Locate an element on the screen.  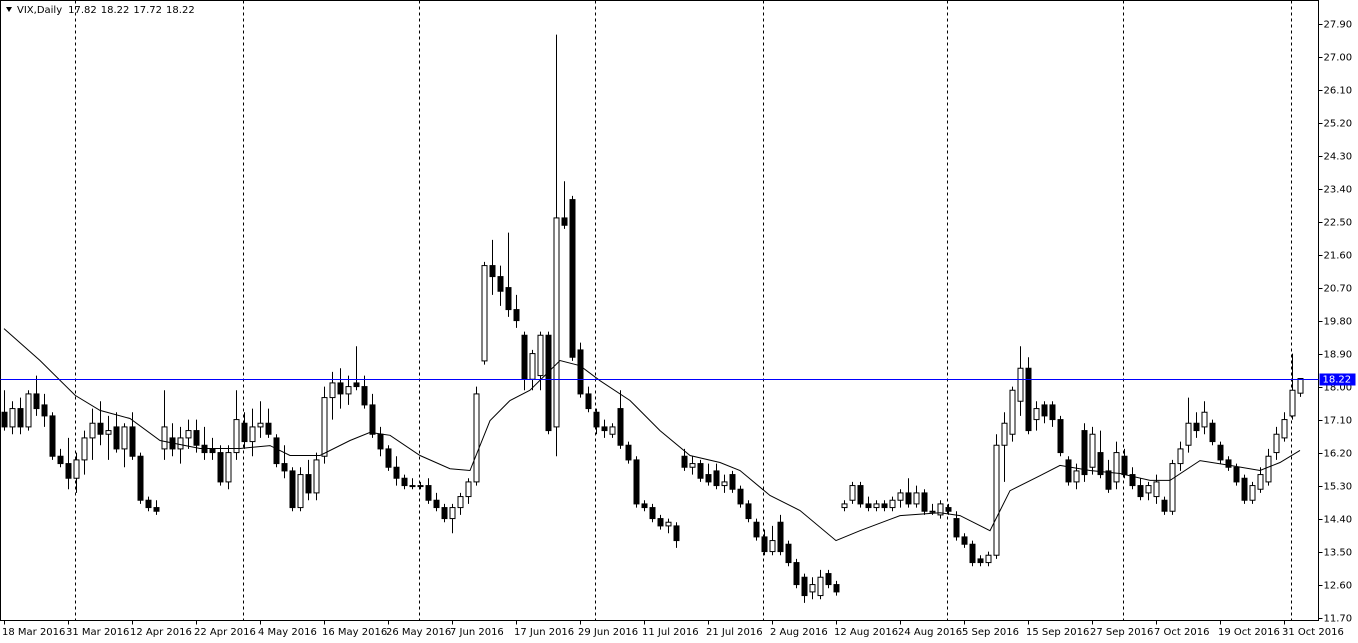
x-tick-label: 12 Apr 2016 is located at coordinates (161, 632).